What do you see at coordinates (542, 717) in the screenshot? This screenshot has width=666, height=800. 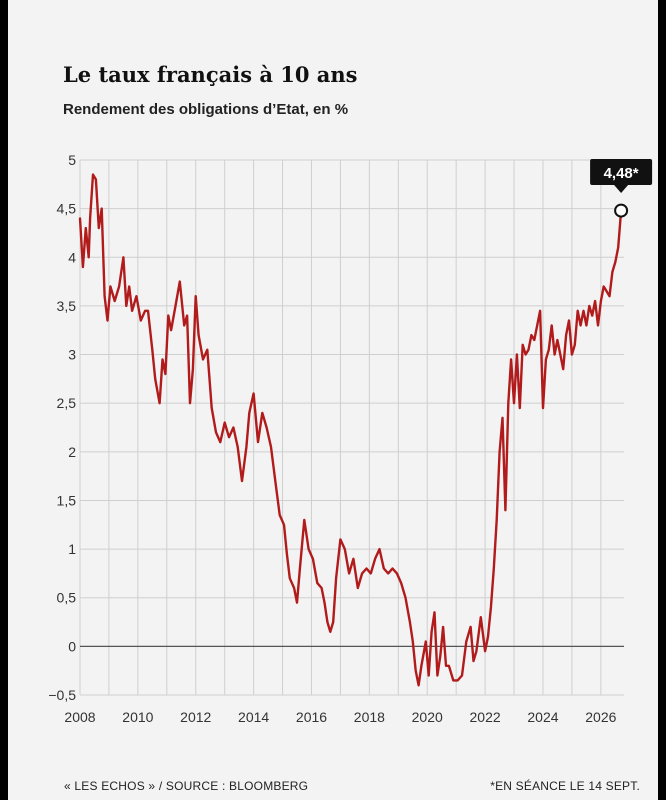 I see `x-tick-label: 2024` at bounding box center [542, 717].